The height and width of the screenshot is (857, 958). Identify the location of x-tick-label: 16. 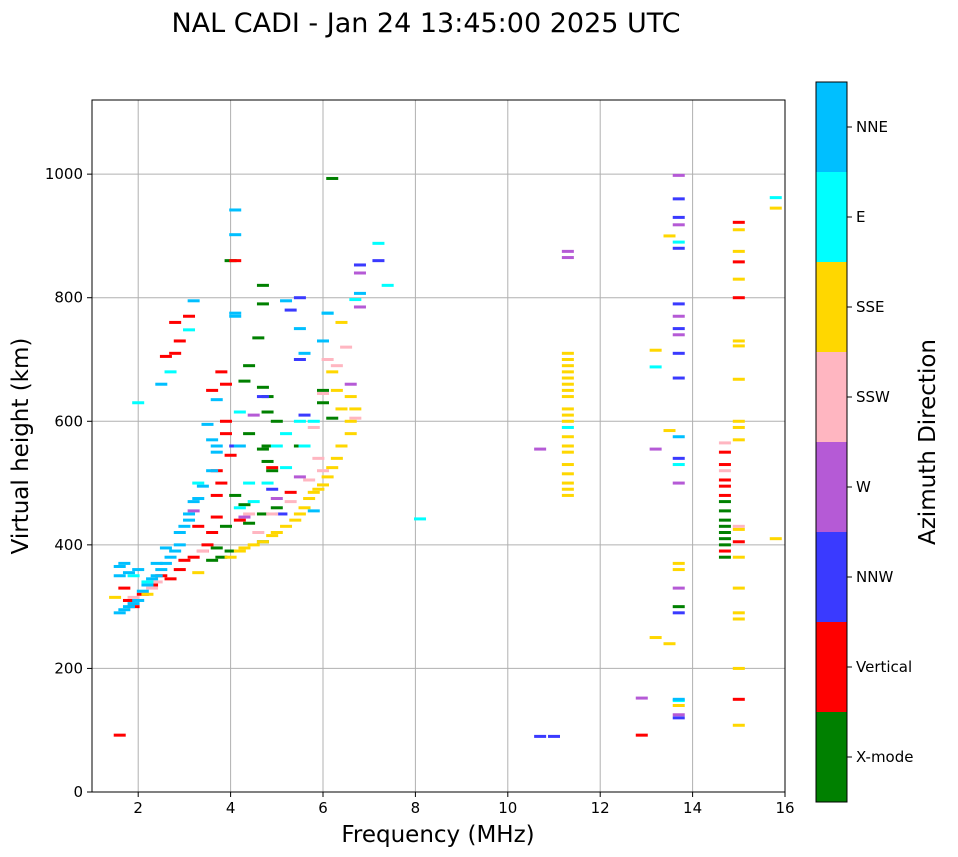
(784, 808).